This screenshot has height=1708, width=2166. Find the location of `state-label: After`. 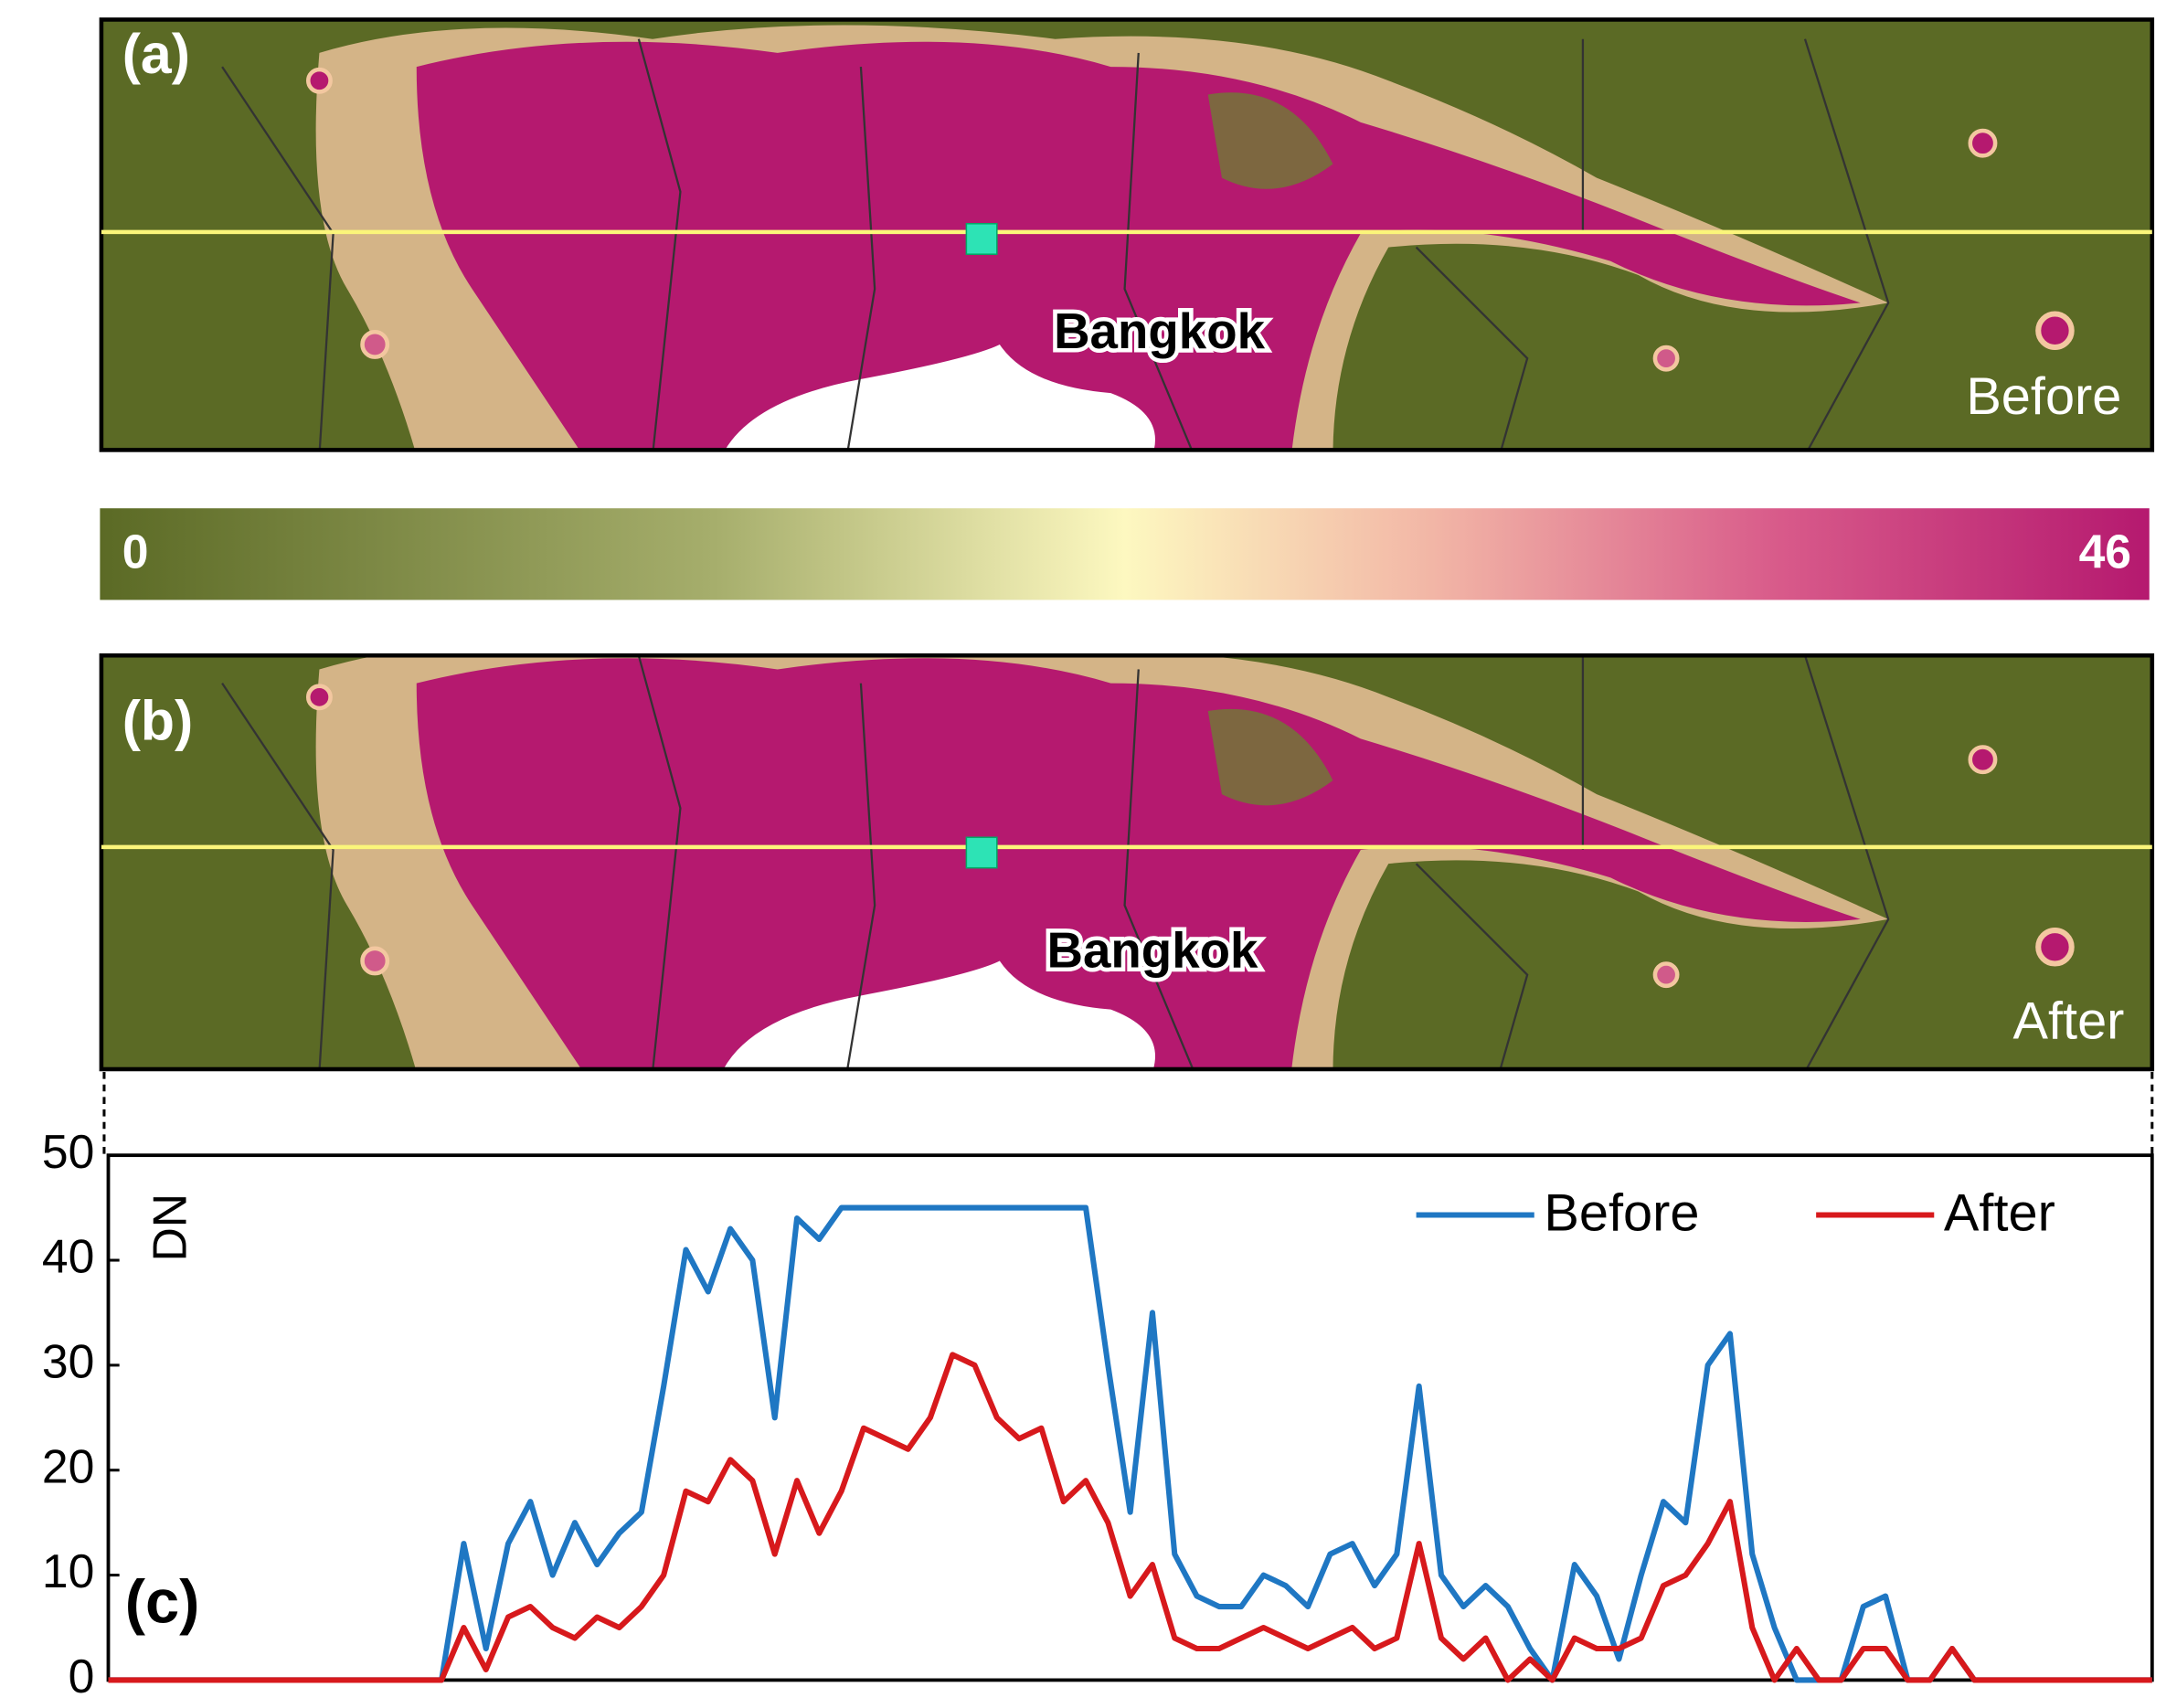

state-label: After is located at coordinates (2069, 1021).